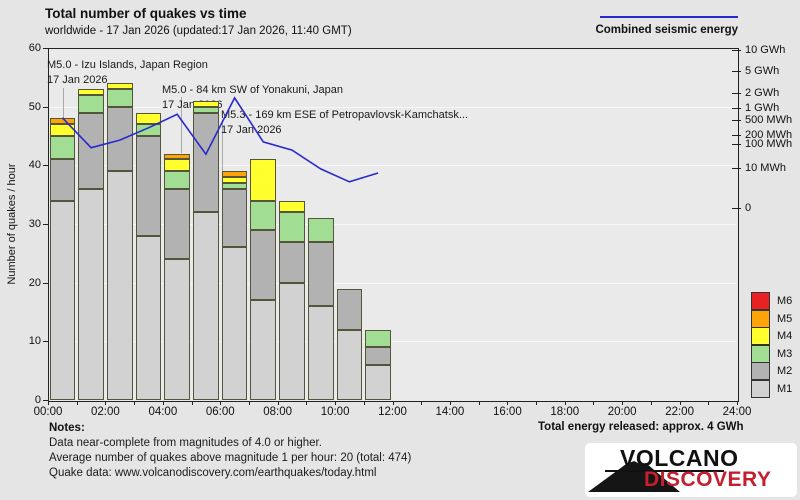 The image size is (800, 500). Describe the element at coordinates (785, 353) in the screenshot. I see `legend-label-m3: M3` at that location.